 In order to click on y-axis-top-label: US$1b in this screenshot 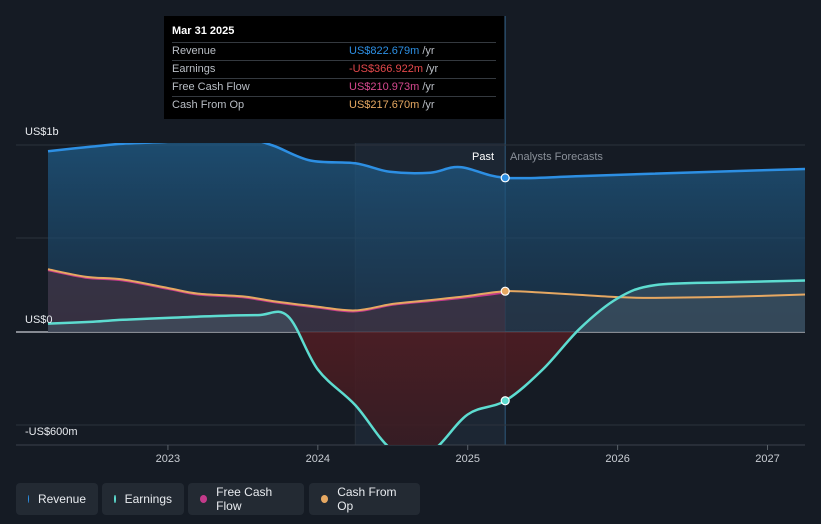, I will do `click(42, 132)`.